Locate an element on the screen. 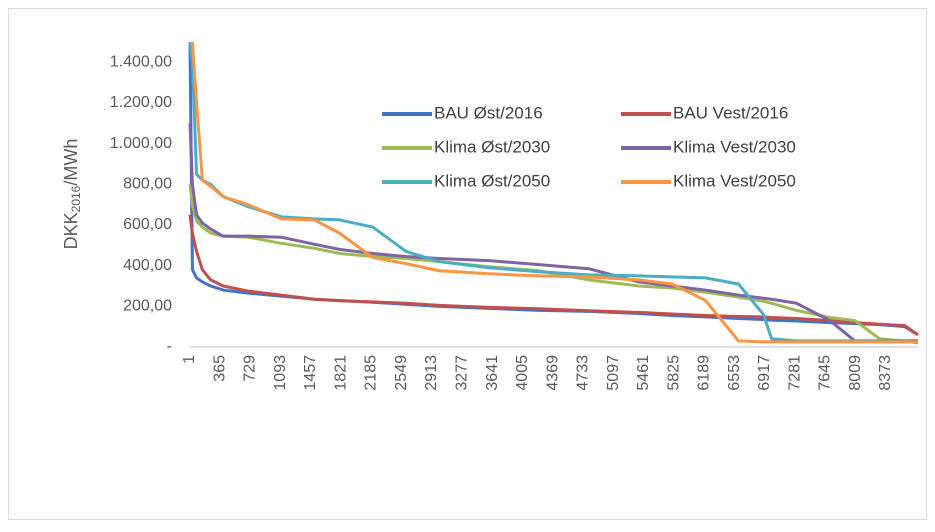 The image size is (935, 532). y-tick-label: - is located at coordinates (169, 346).